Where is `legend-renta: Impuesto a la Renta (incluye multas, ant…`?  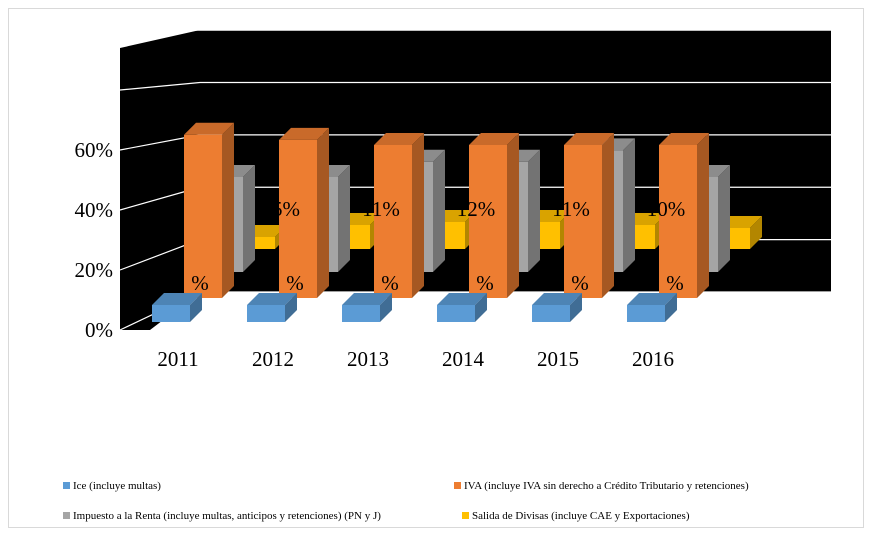 legend-renta: Impuesto a la Renta (incluye multas, ant… is located at coordinates (222, 516).